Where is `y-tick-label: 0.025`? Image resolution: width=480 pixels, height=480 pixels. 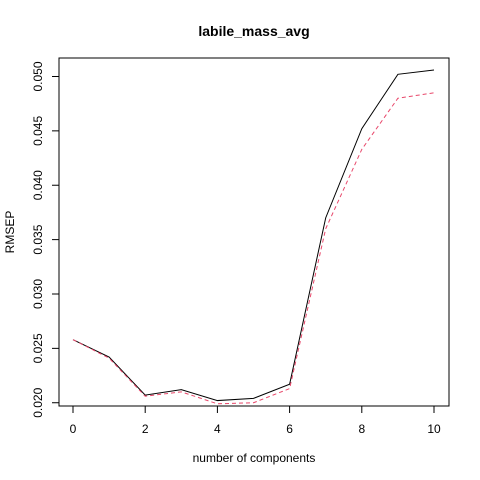
y-tick-label: 0.025 is located at coordinates (38, 348).